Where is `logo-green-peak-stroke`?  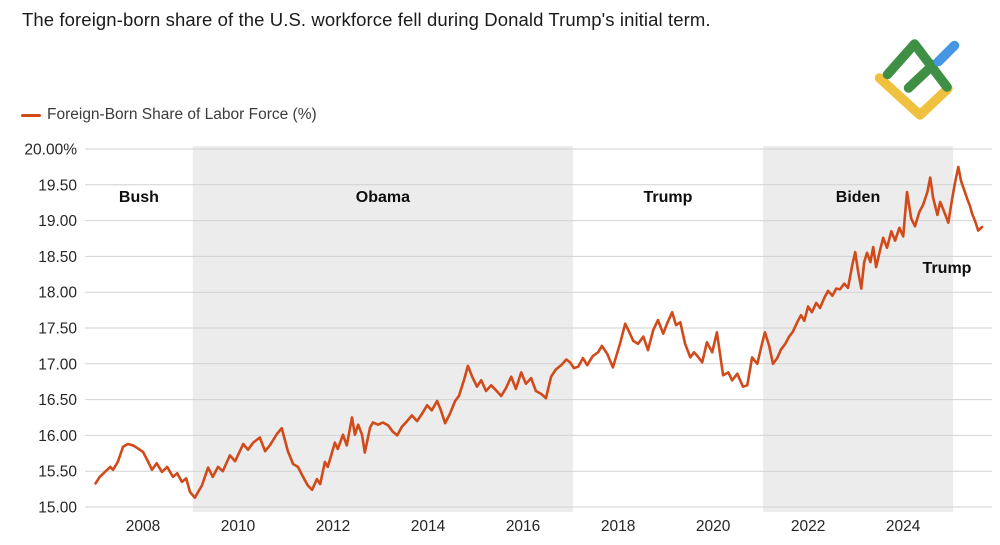
logo-green-peak-stroke is located at coordinates (917, 65).